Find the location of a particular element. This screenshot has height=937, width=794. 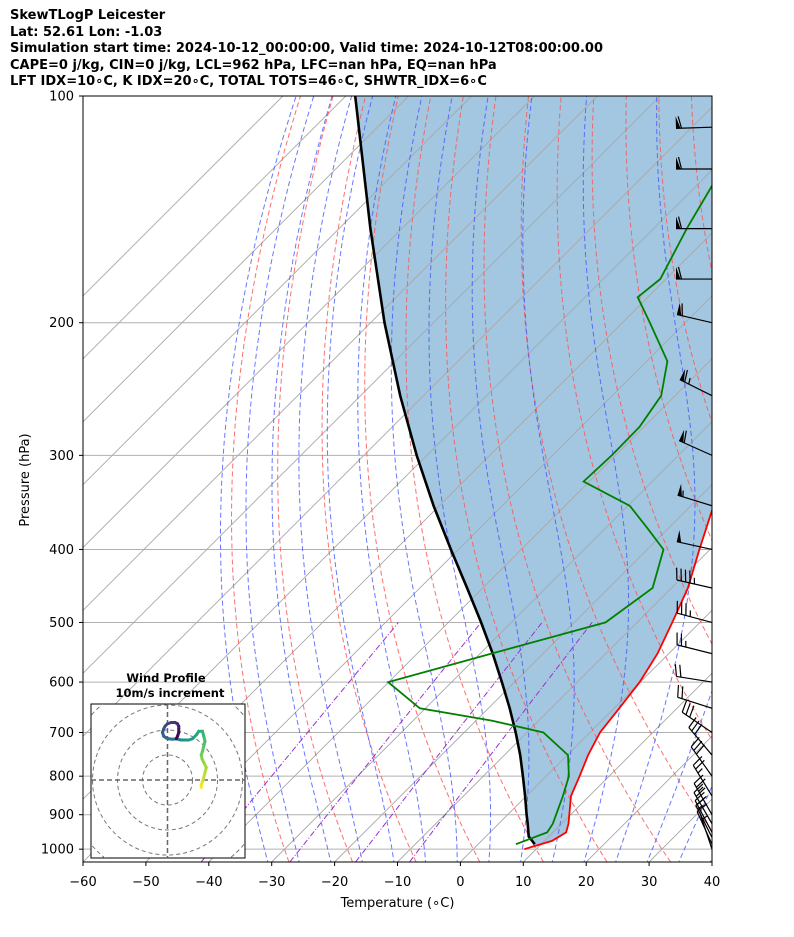

hodograph-segment is located at coordinates (176, 737).